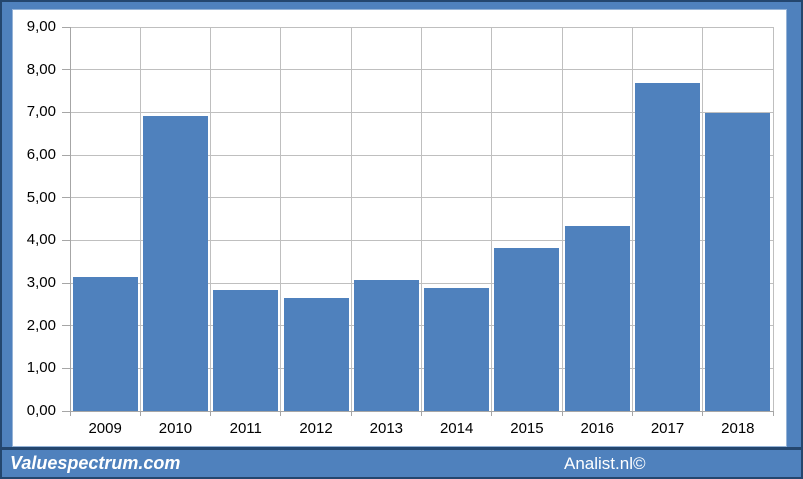  Describe the element at coordinates (41, 240) in the screenshot. I see `y-axis-label: 4,00` at that location.